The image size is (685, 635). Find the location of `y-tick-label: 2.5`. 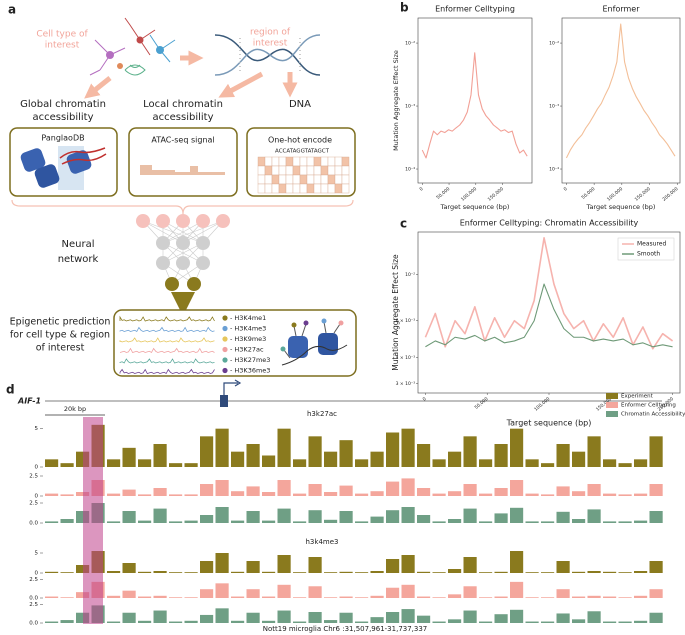

y-tick-label: 2.5 is located at coordinates (33, 580).